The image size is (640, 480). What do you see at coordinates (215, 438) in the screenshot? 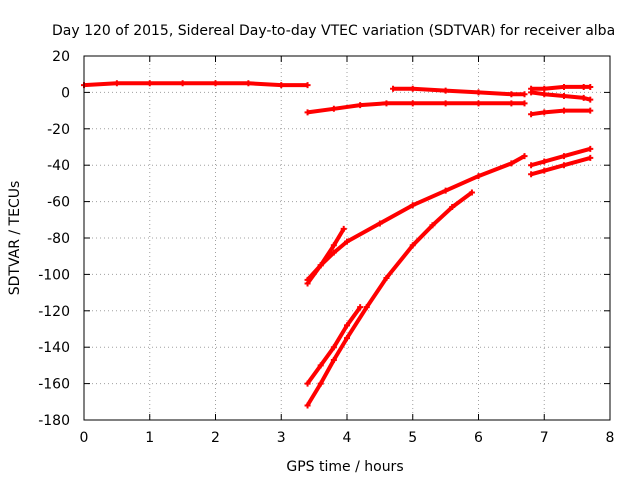
I see `x-tick-label: 2` at bounding box center [215, 438].